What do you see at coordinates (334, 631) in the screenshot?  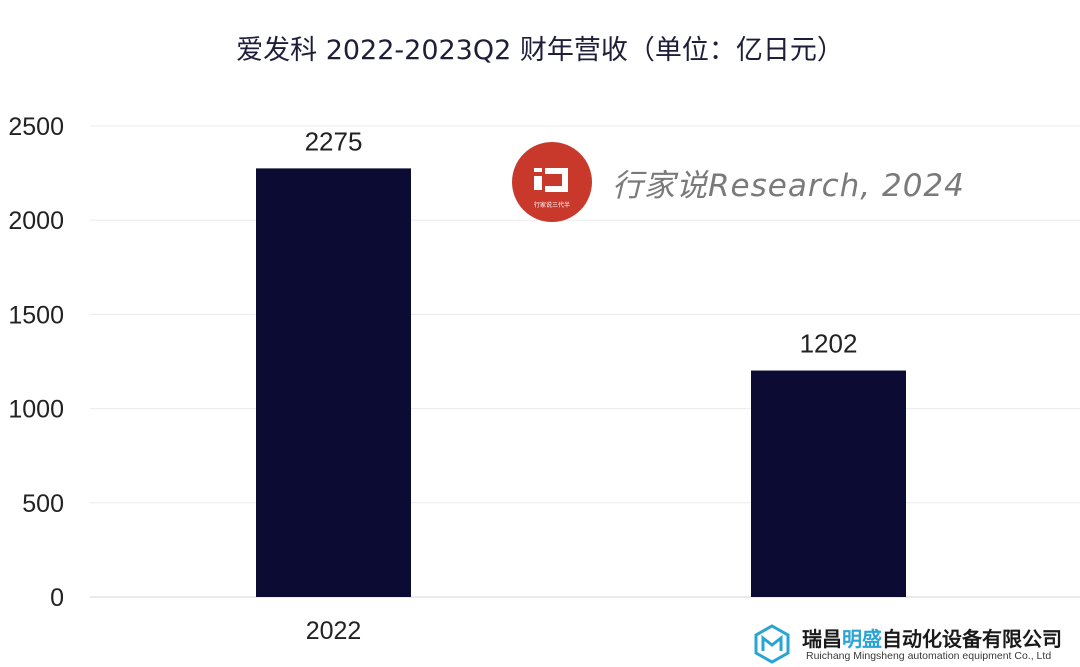 I see `x-category-label: 2022` at bounding box center [334, 631].